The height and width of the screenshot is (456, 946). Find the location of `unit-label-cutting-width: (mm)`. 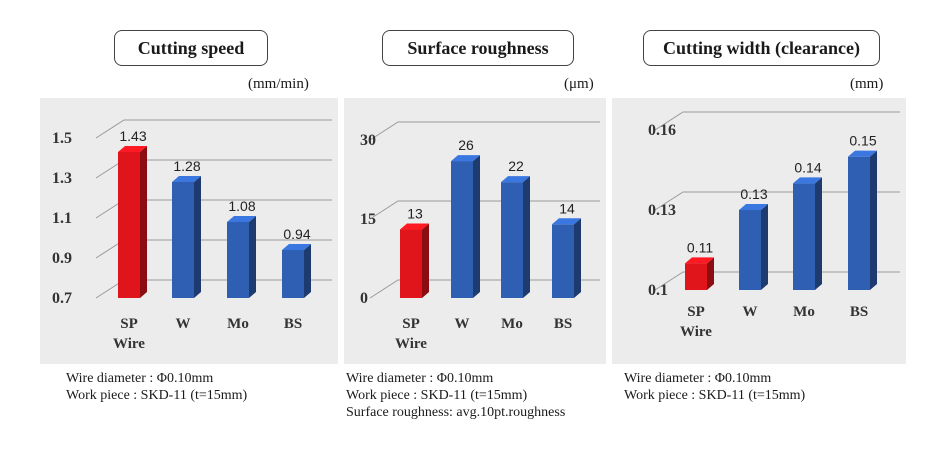

unit-label-cutting-width: (mm) is located at coordinates (867, 84).